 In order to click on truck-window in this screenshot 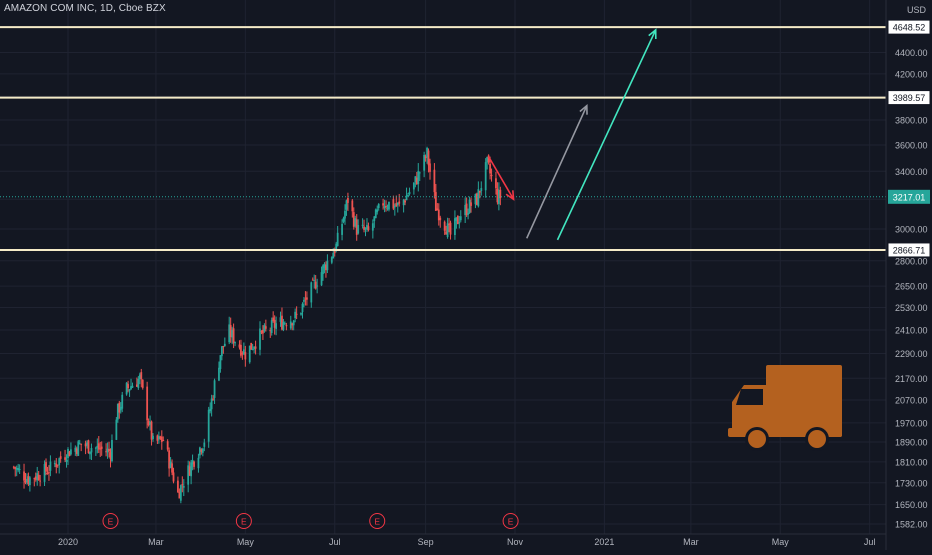, I will do `click(749, 397)`.